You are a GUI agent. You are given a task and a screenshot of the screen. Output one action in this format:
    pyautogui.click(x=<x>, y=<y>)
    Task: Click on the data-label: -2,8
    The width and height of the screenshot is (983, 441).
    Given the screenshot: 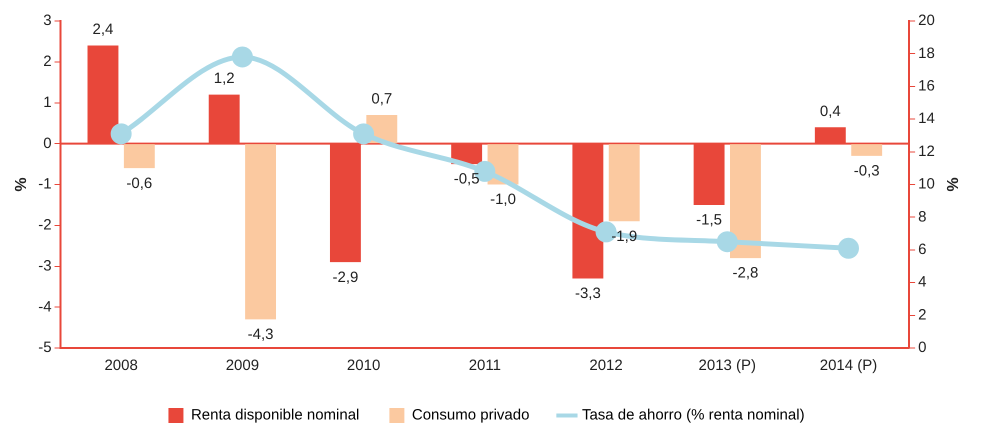 What is the action you would take?
    pyautogui.click(x=745, y=273)
    